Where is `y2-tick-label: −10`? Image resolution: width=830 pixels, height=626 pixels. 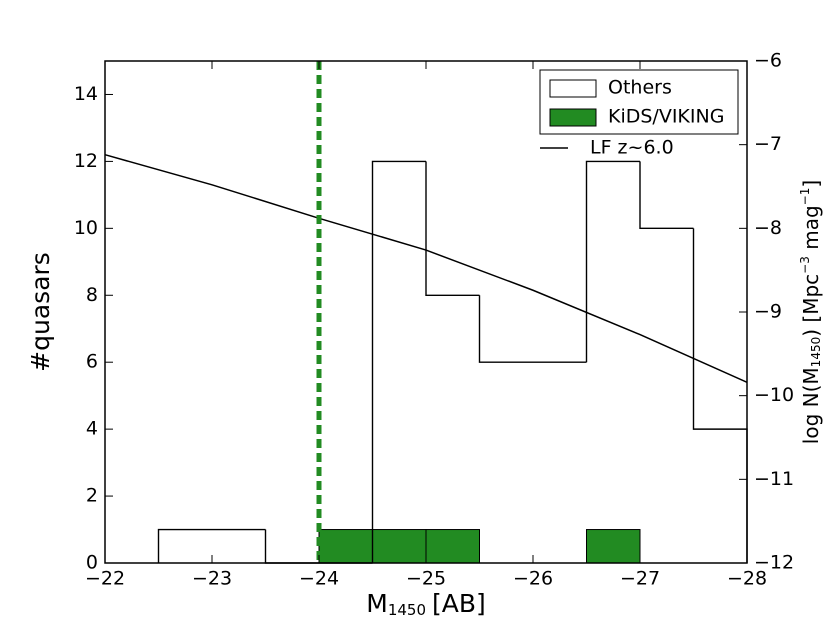 y2-tick-label: −10 is located at coordinates (774, 395).